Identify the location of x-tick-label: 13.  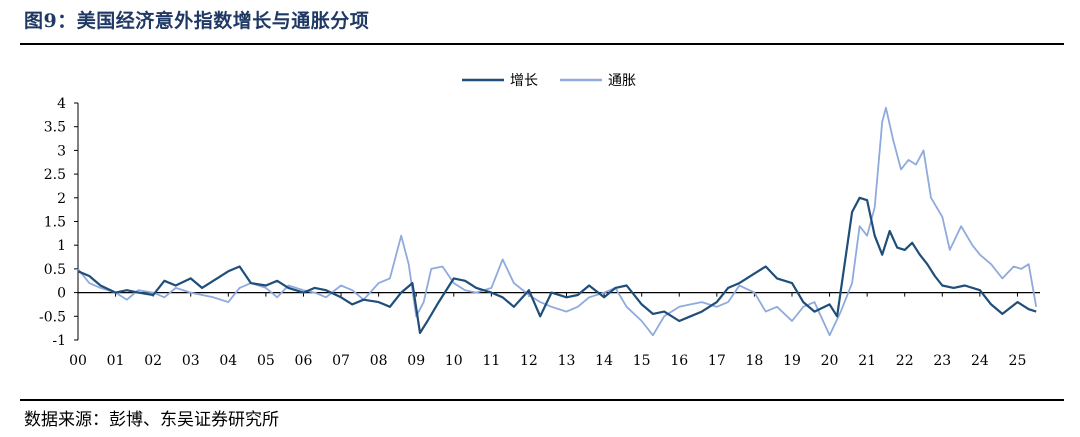
(567, 361).